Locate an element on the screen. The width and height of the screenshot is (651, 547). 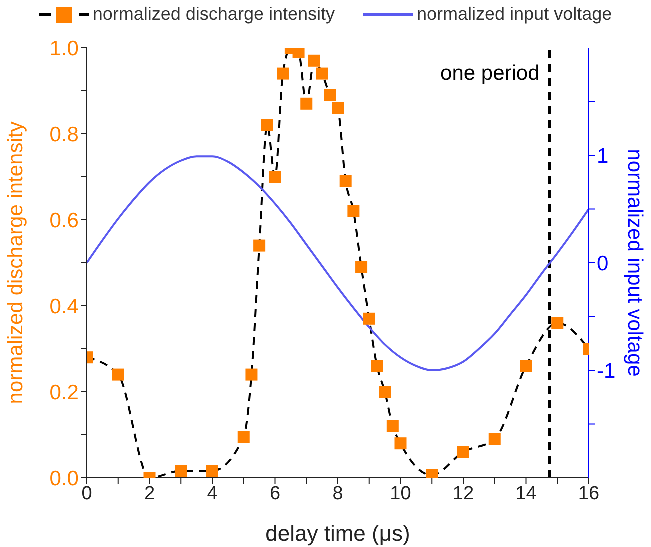
y2-tick-label: -1 is located at coordinates (606, 371).